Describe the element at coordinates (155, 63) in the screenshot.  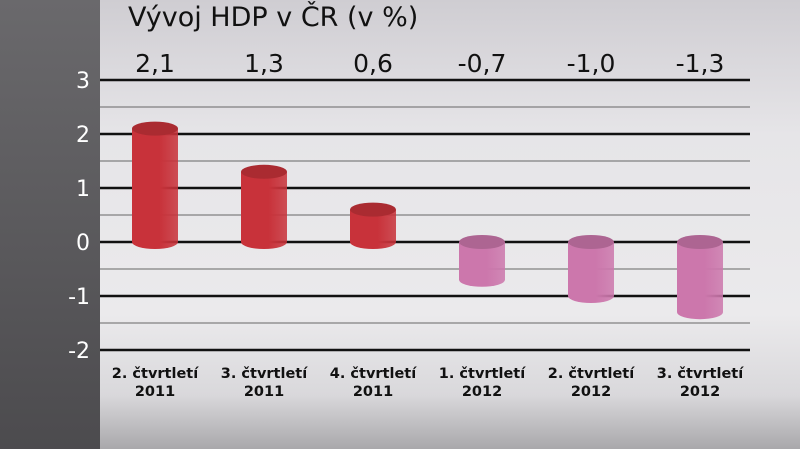
I see `value-label: 2,1` at that location.